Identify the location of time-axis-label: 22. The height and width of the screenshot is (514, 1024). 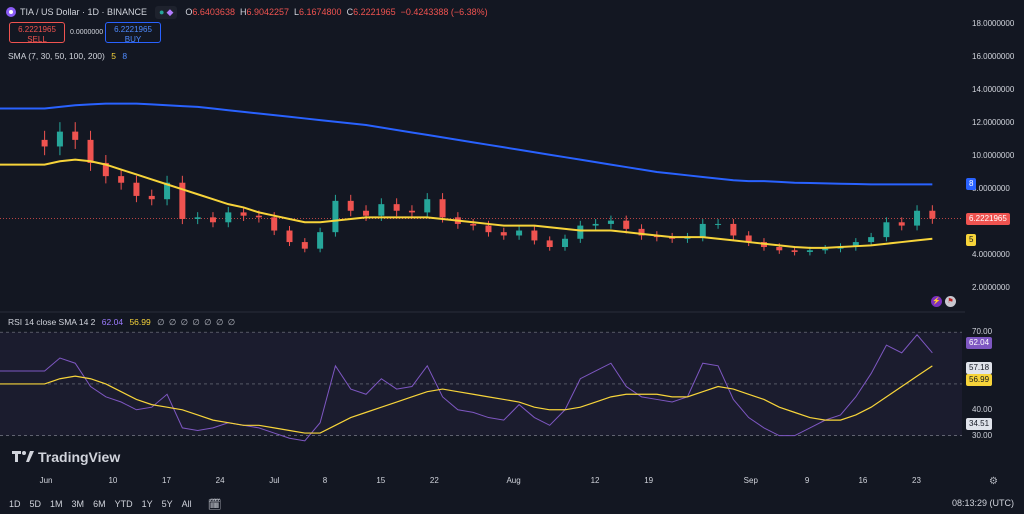
(434, 480).